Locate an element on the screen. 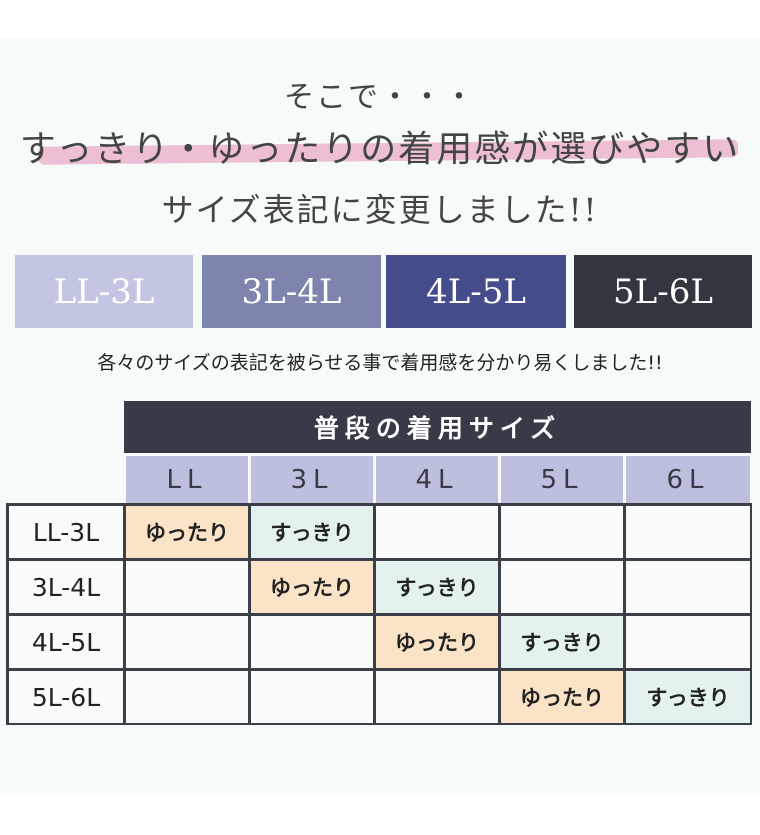  note-text: 各々のサイズの表記を被らせる事で着用感を分かり易くしました!! is located at coordinates (380, 363).